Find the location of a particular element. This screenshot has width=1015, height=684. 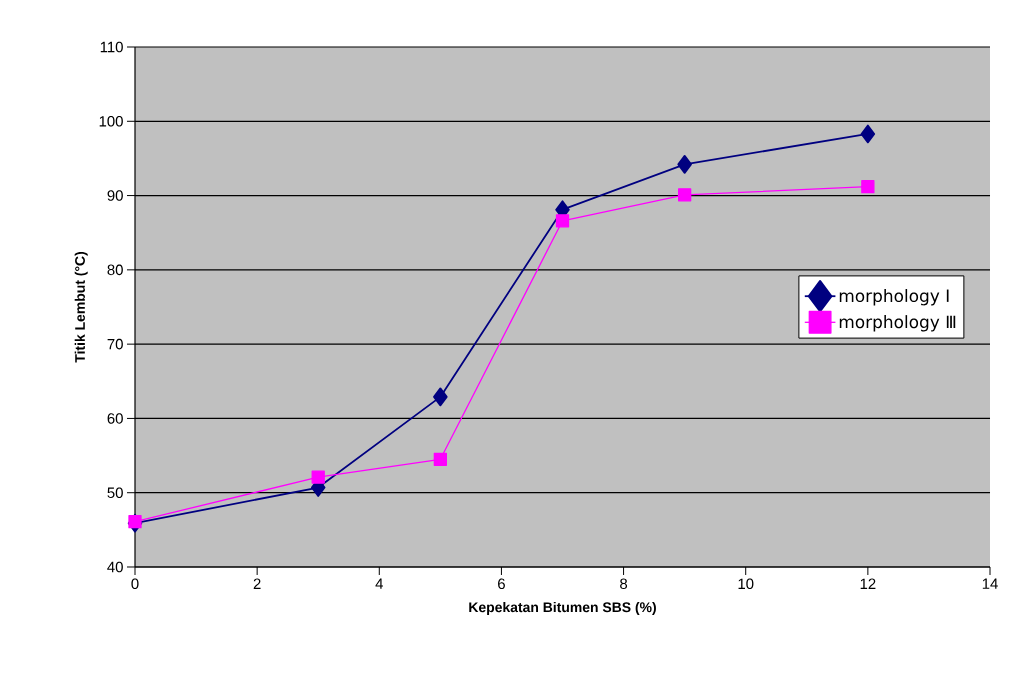

y-tick-label: 90 is located at coordinates (115, 195).